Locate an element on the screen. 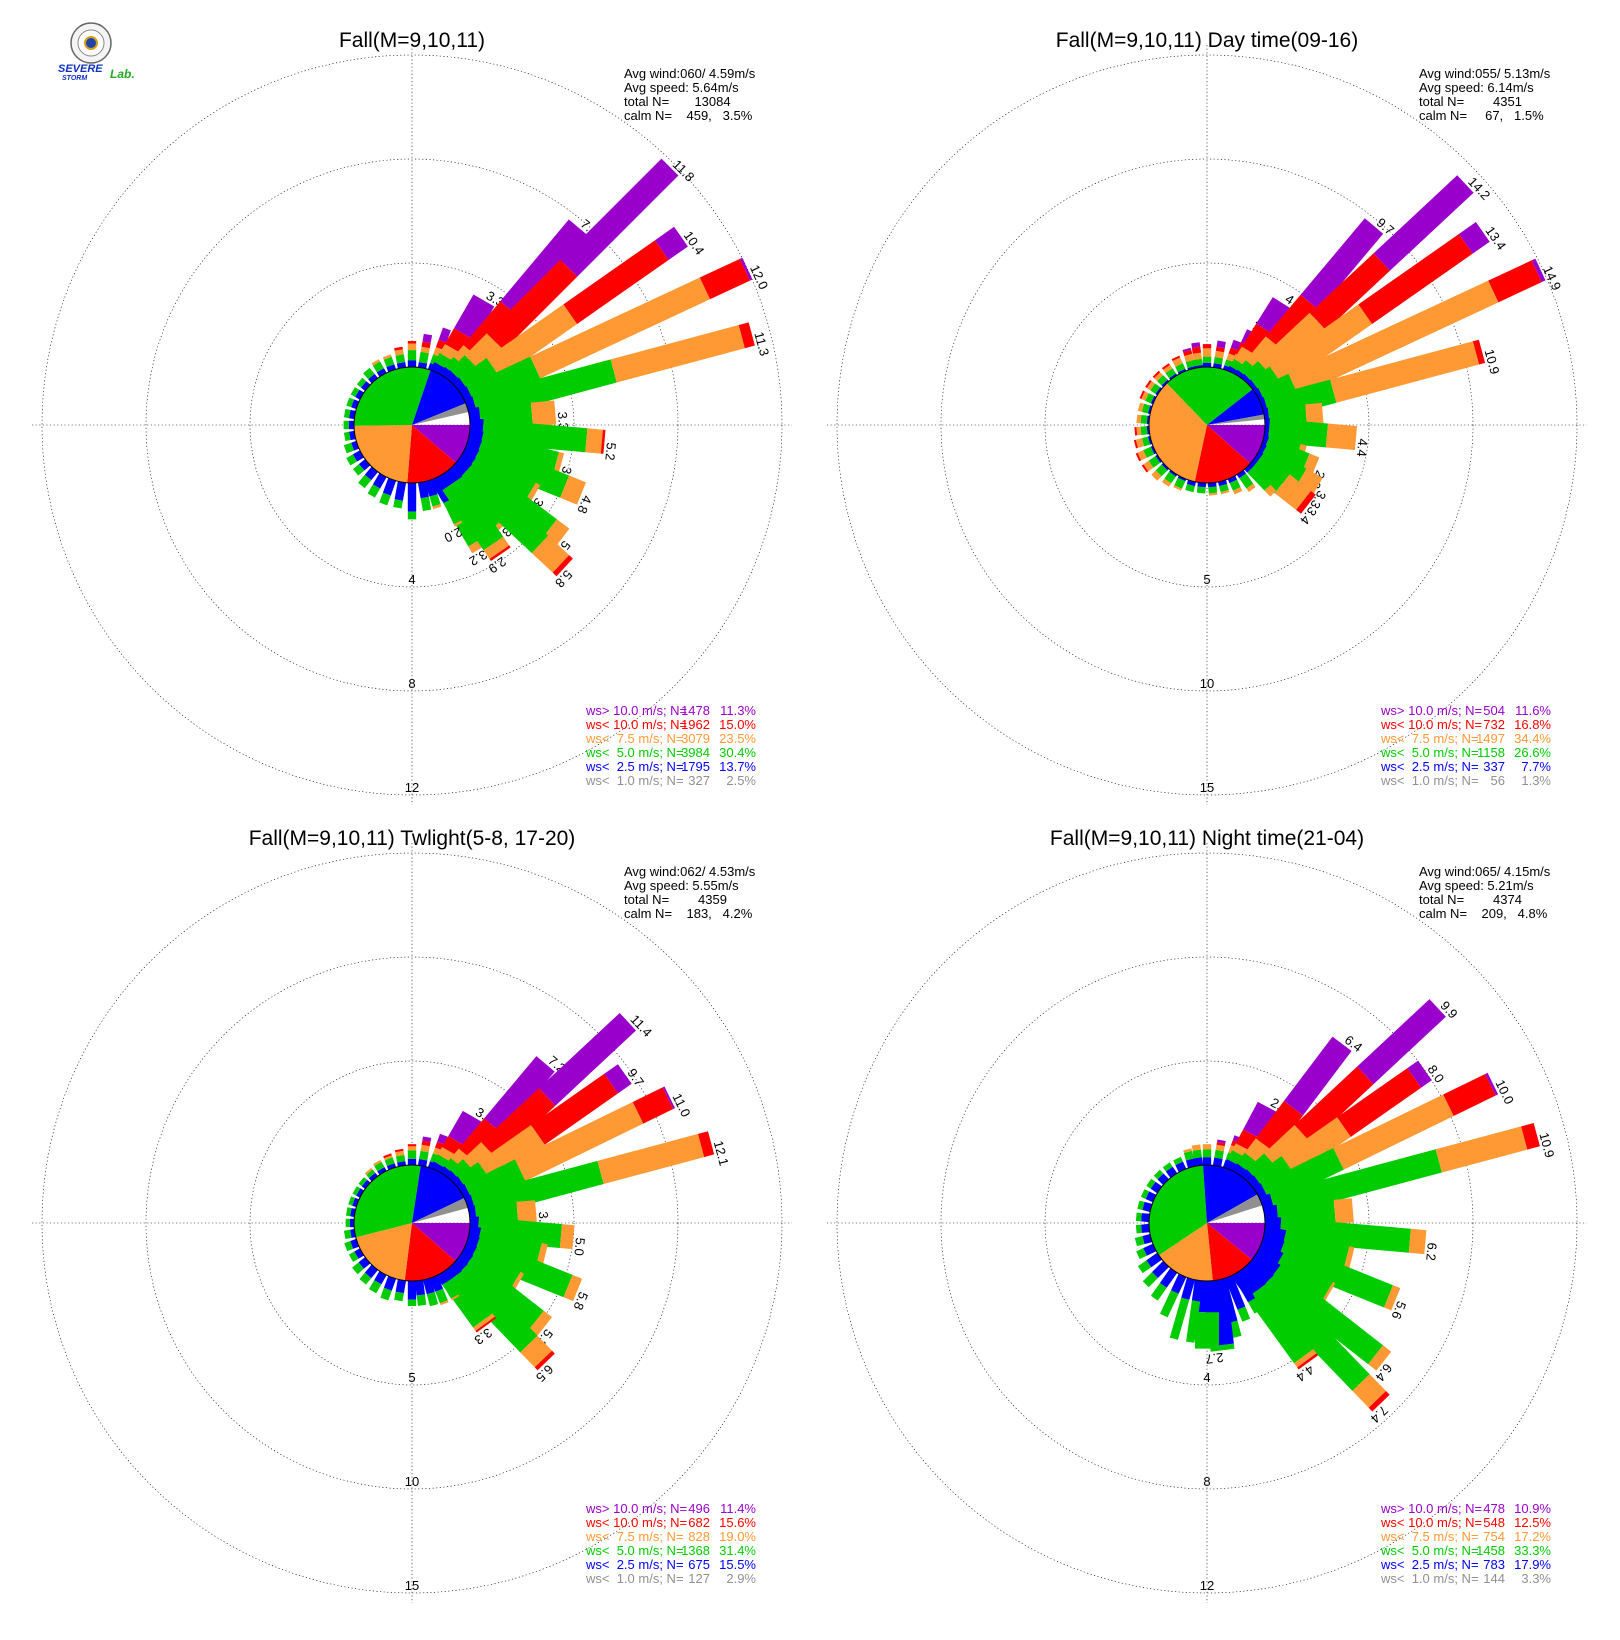 The width and height of the screenshot is (1620, 1640). stats-line: total N= 4351 is located at coordinates (1470, 101).